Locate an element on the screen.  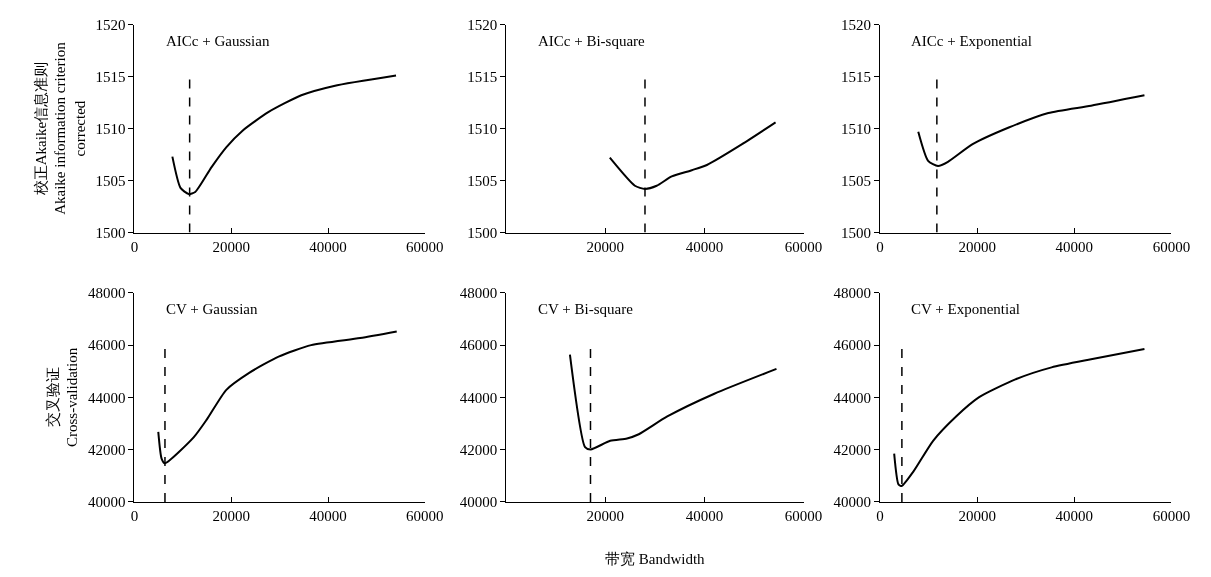
text: CV + Exponential is located at coordinates (966, 309).